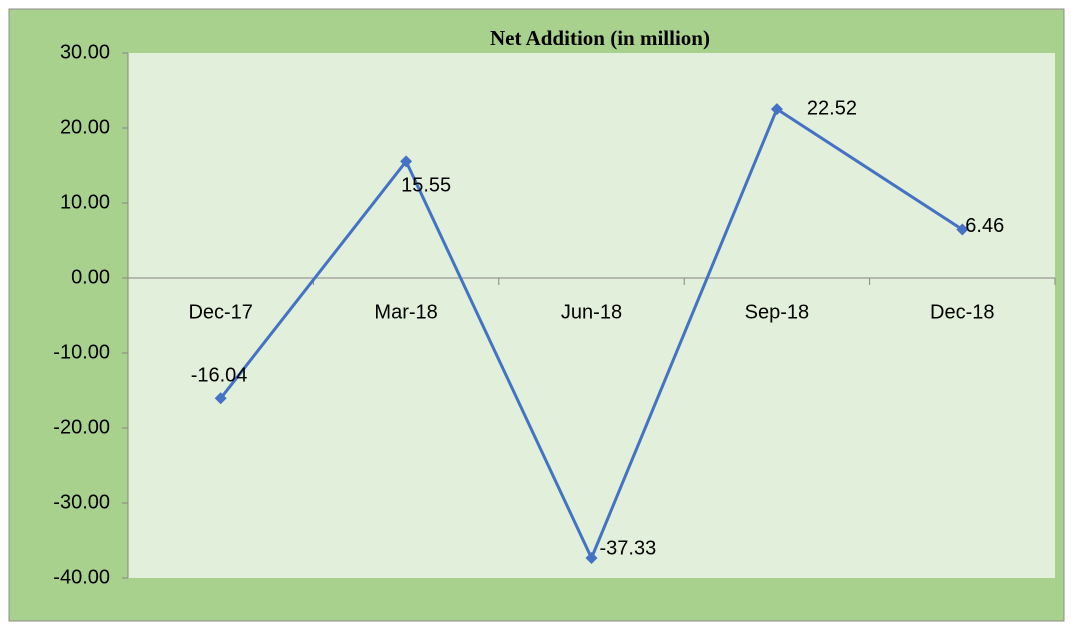  What do you see at coordinates (962, 312) in the screenshot?
I see `x-tick-label: Dec-18` at bounding box center [962, 312].